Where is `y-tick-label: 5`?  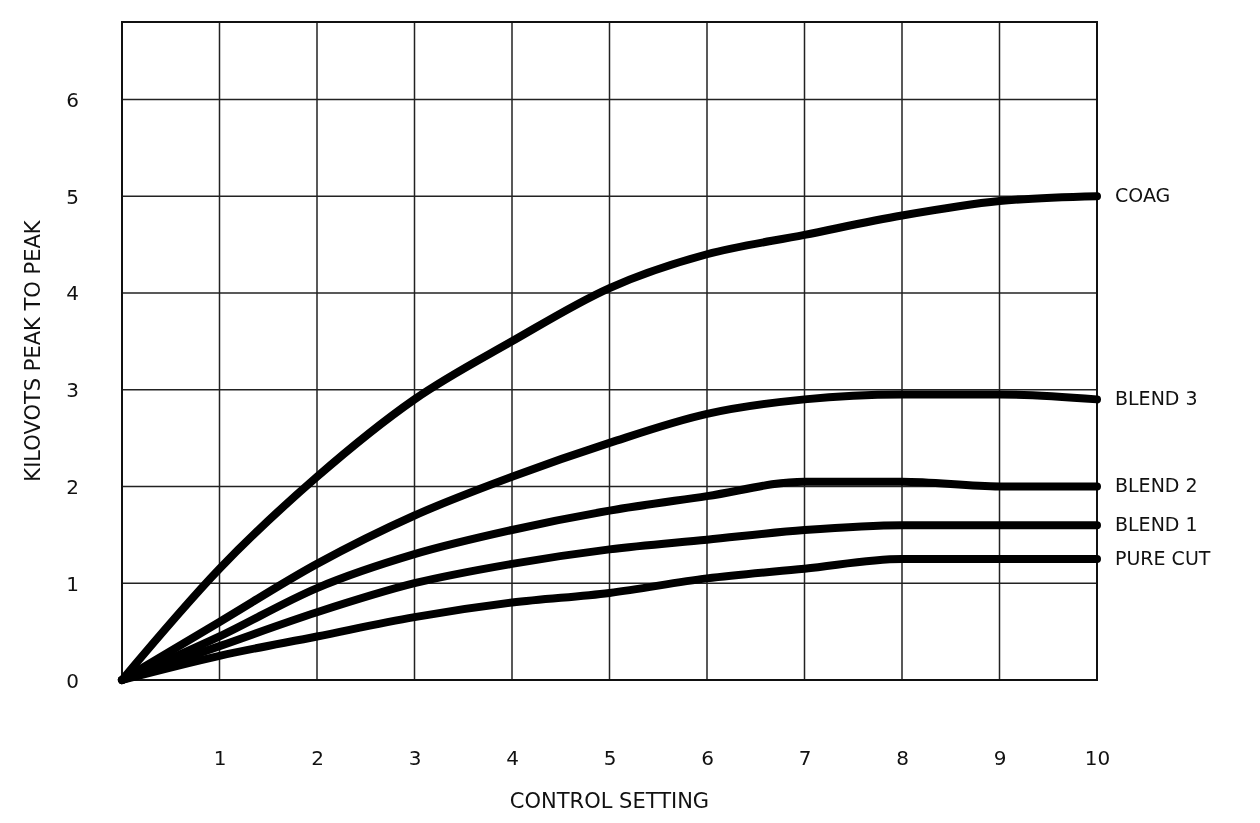
y-tick-label: 5 is located at coordinates (72, 196).